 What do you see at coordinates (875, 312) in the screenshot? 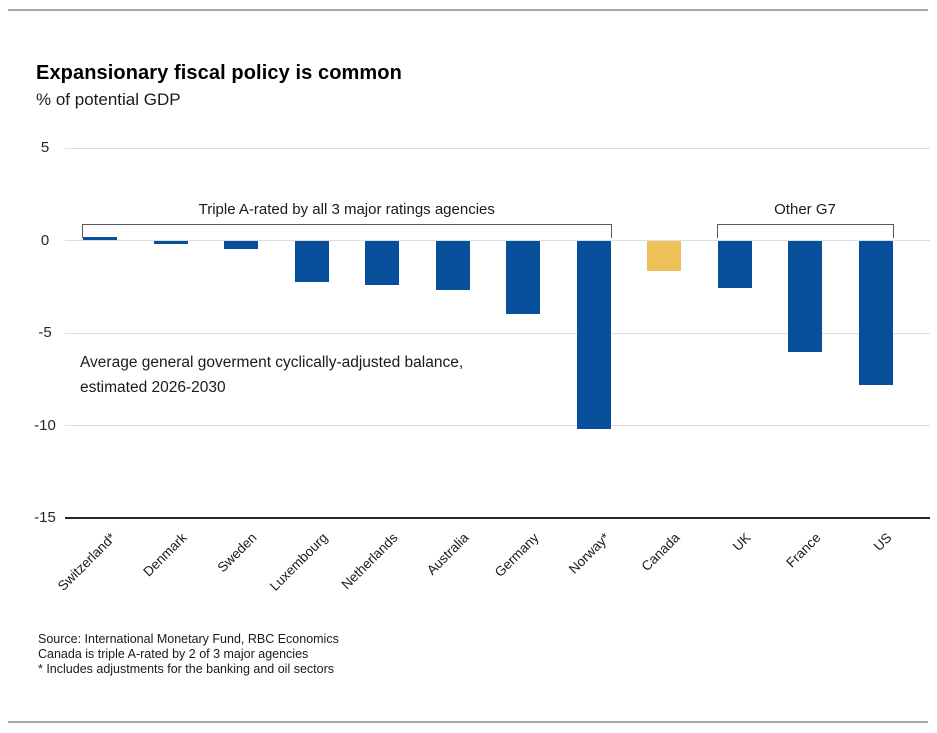
I see `bar-us` at bounding box center [875, 312].